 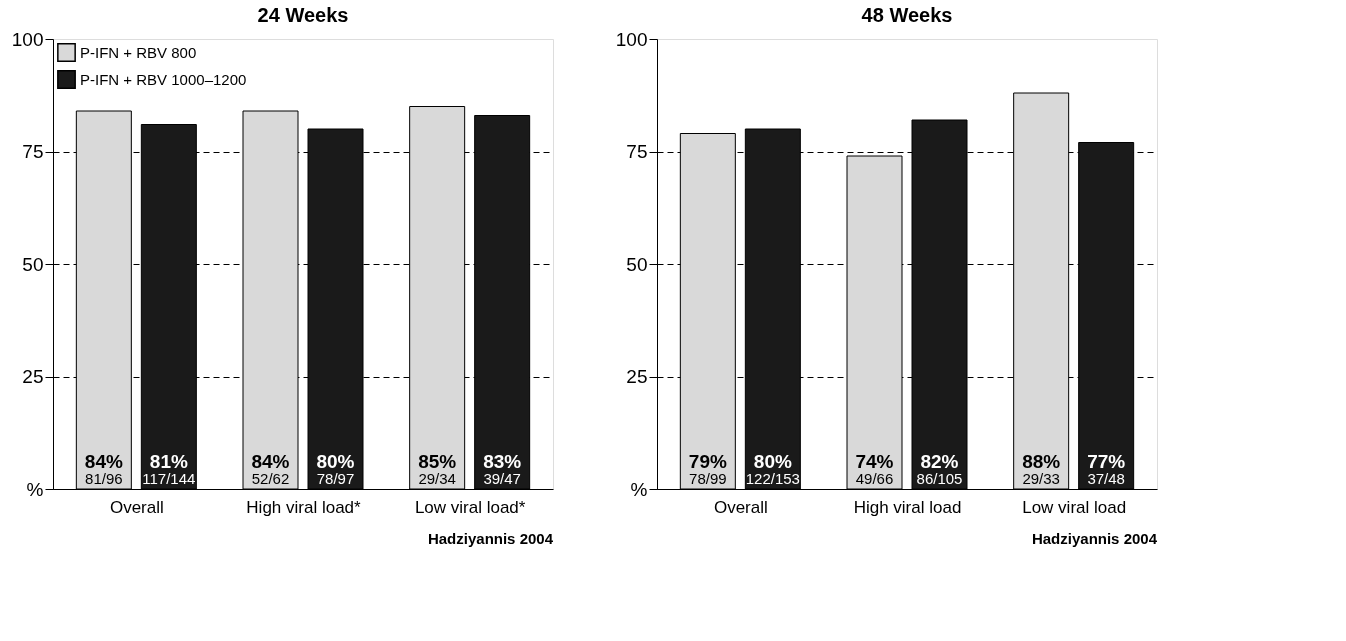 What do you see at coordinates (138, 52) in the screenshot?
I see `legend-label: P-IFN + RBV 800` at bounding box center [138, 52].